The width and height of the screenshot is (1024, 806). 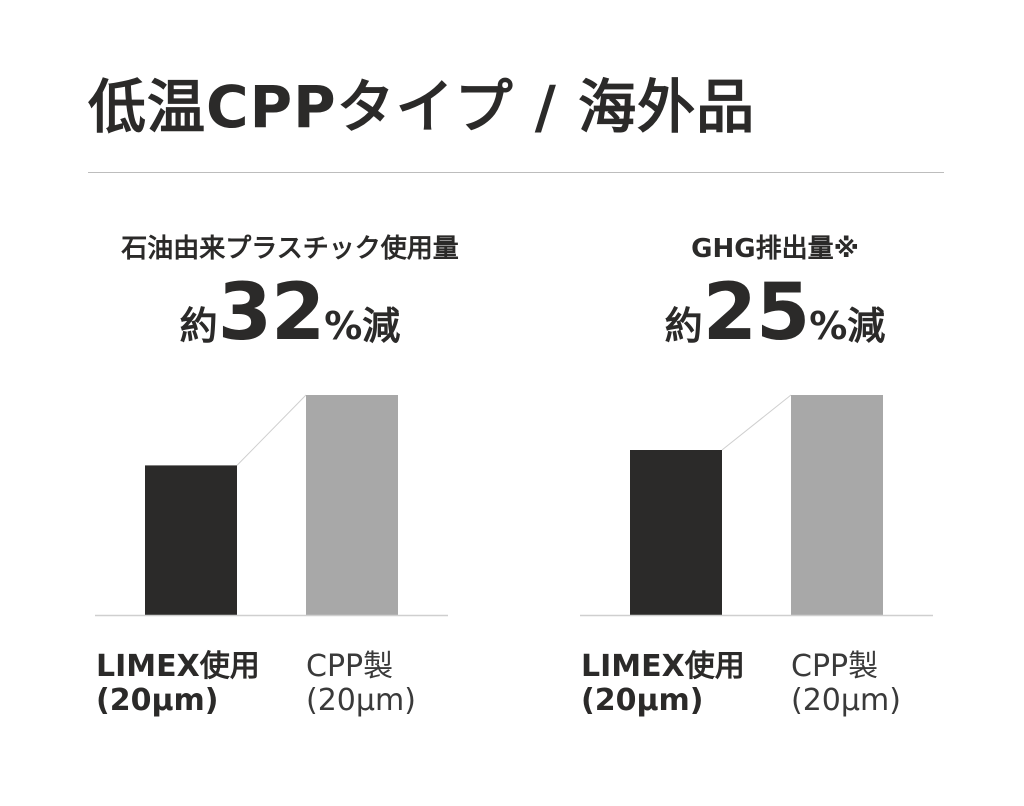 What do you see at coordinates (516, 172) in the screenshot?
I see `title-divider` at bounding box center [516, 172].